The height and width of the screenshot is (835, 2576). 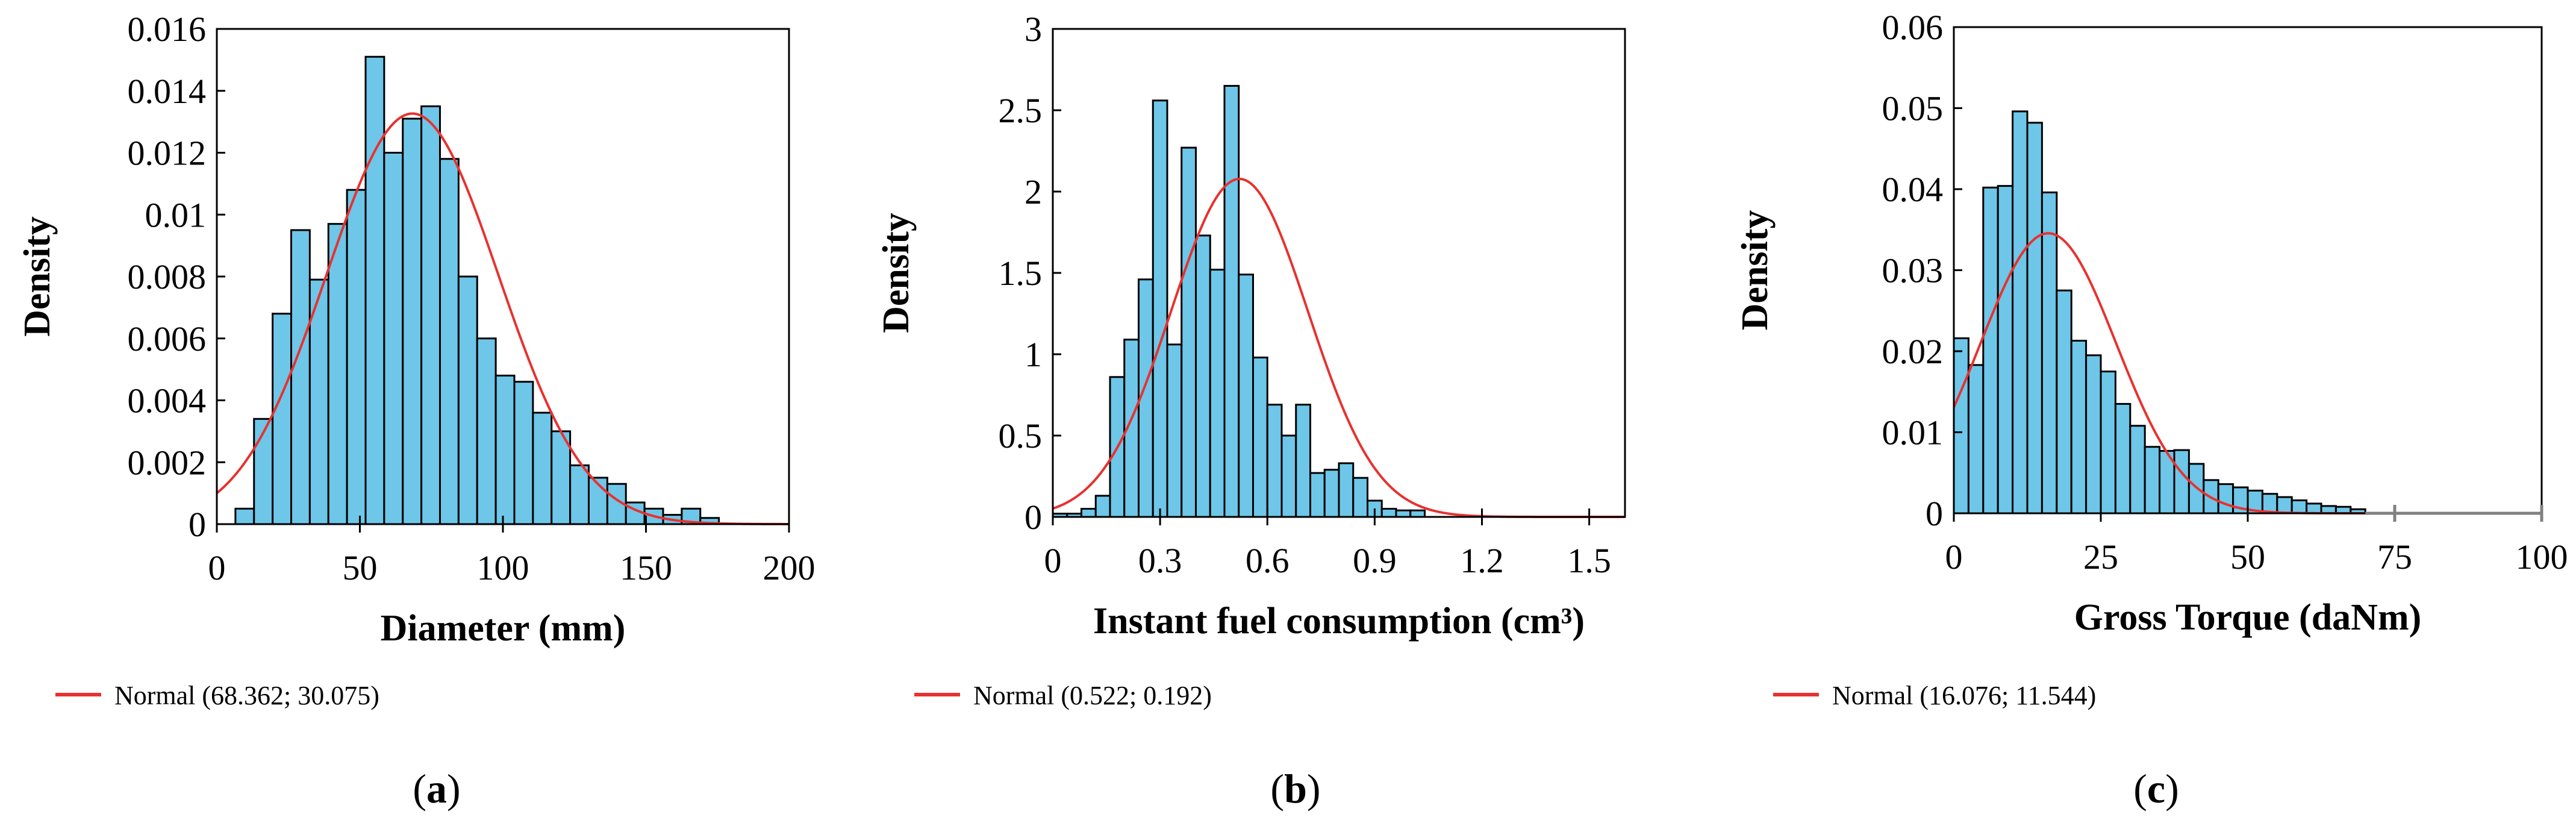 I want to click on x-tick-label: 0.9, so click(x=1375, y=560).